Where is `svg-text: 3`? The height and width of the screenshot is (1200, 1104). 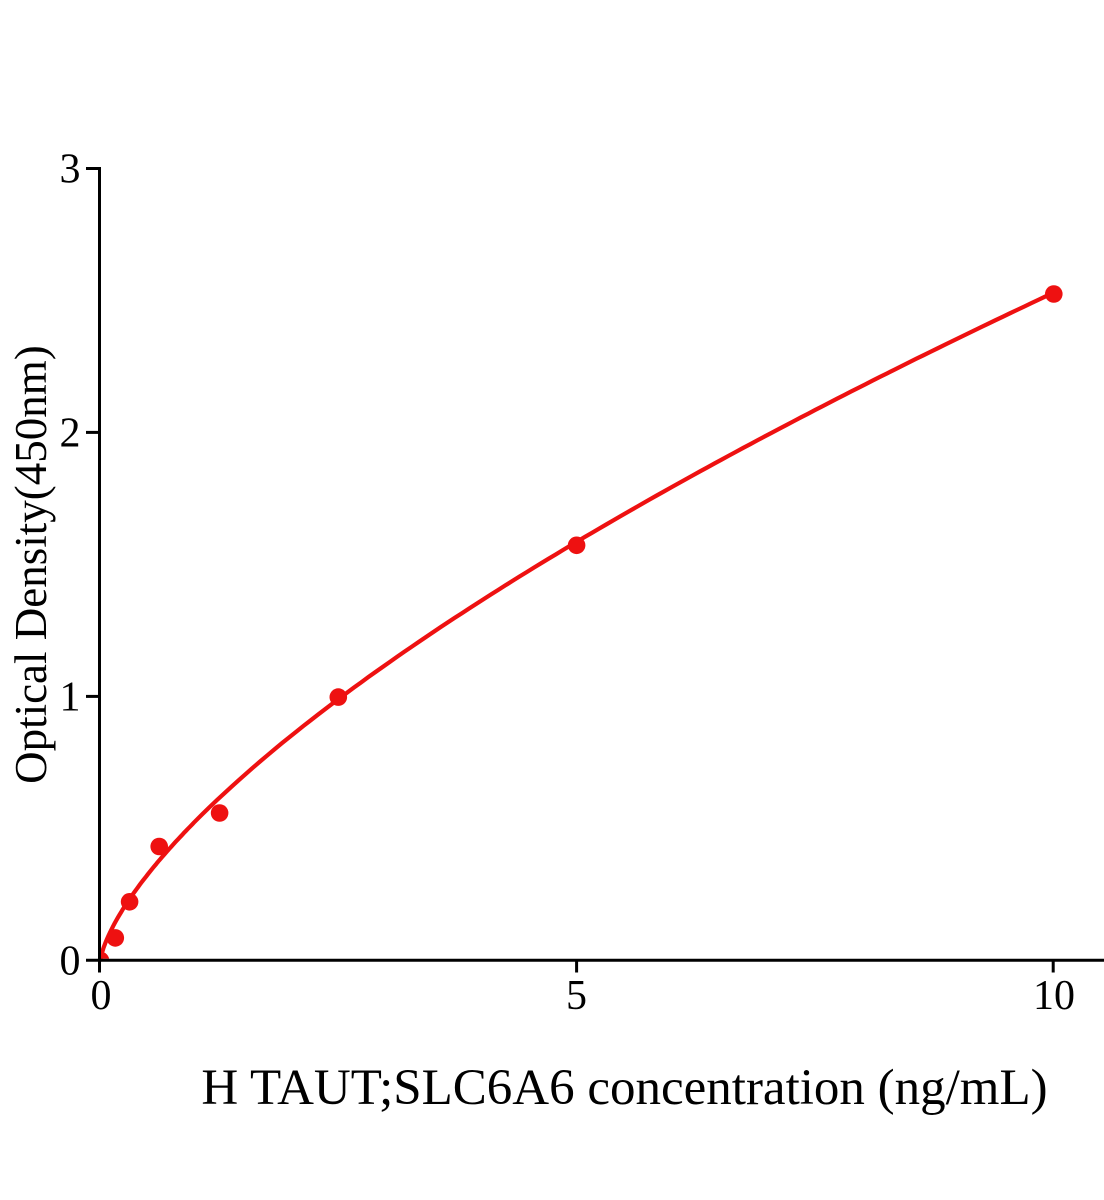
svg-text: 3 is located at coordinates (70, 170).